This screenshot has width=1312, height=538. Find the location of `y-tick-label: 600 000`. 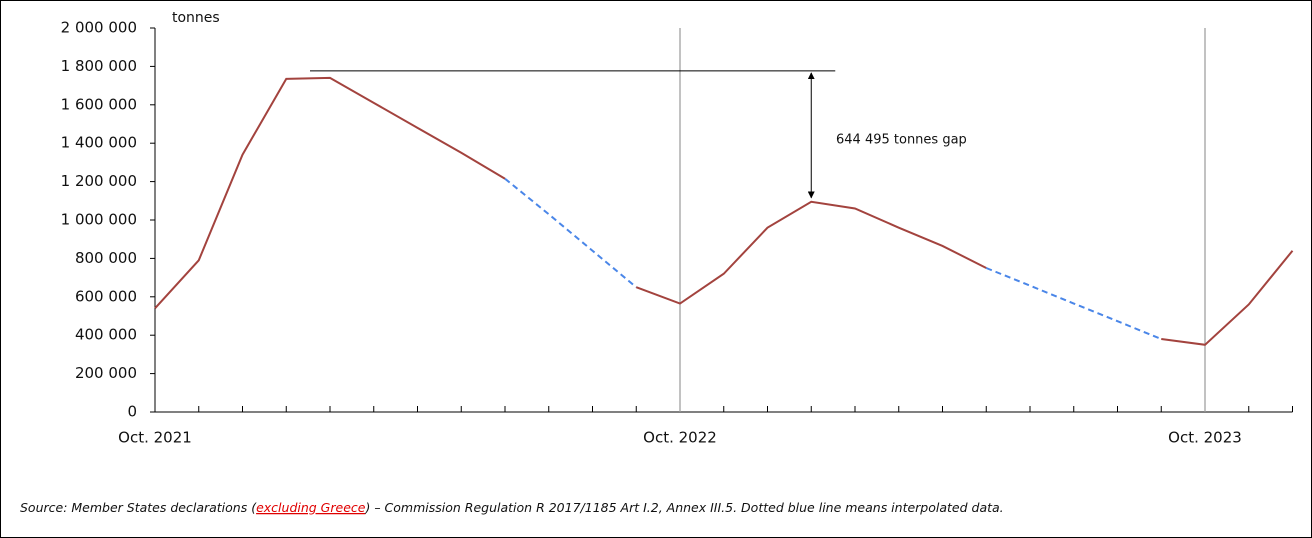

y-tick-label: 600 000 is located at coordinates (106, 296).